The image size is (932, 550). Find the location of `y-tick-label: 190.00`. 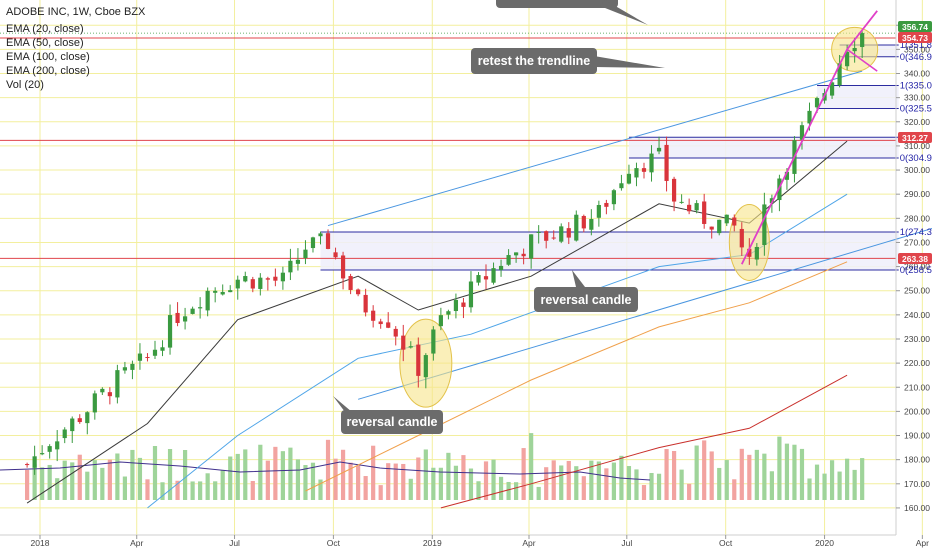

y-tick-label: 190.00 is located at coordinates (917, 436).